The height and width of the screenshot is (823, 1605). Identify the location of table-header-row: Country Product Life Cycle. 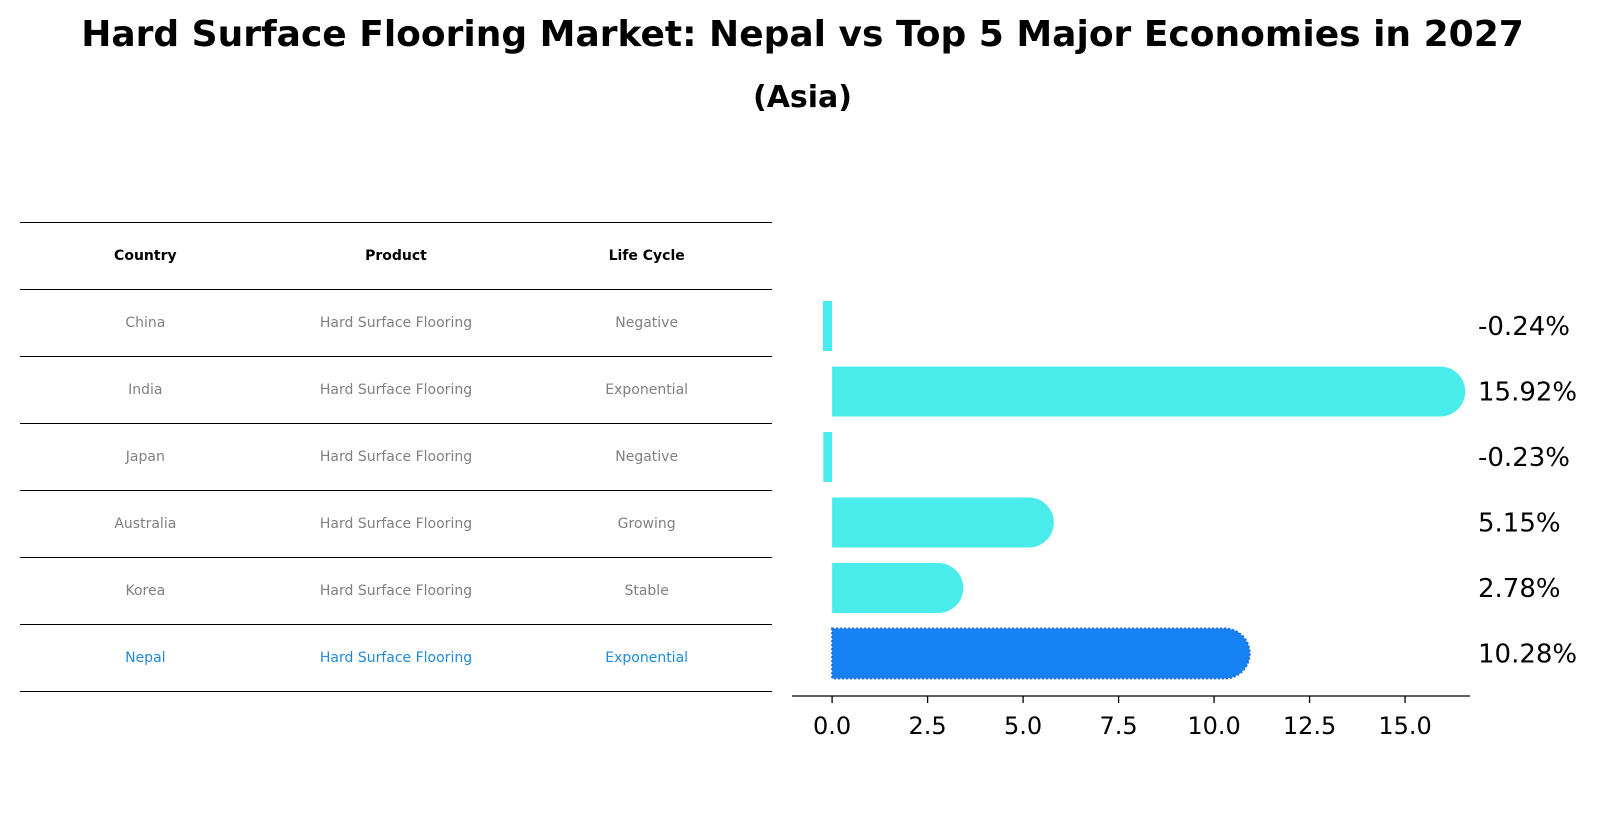
(396, 256).